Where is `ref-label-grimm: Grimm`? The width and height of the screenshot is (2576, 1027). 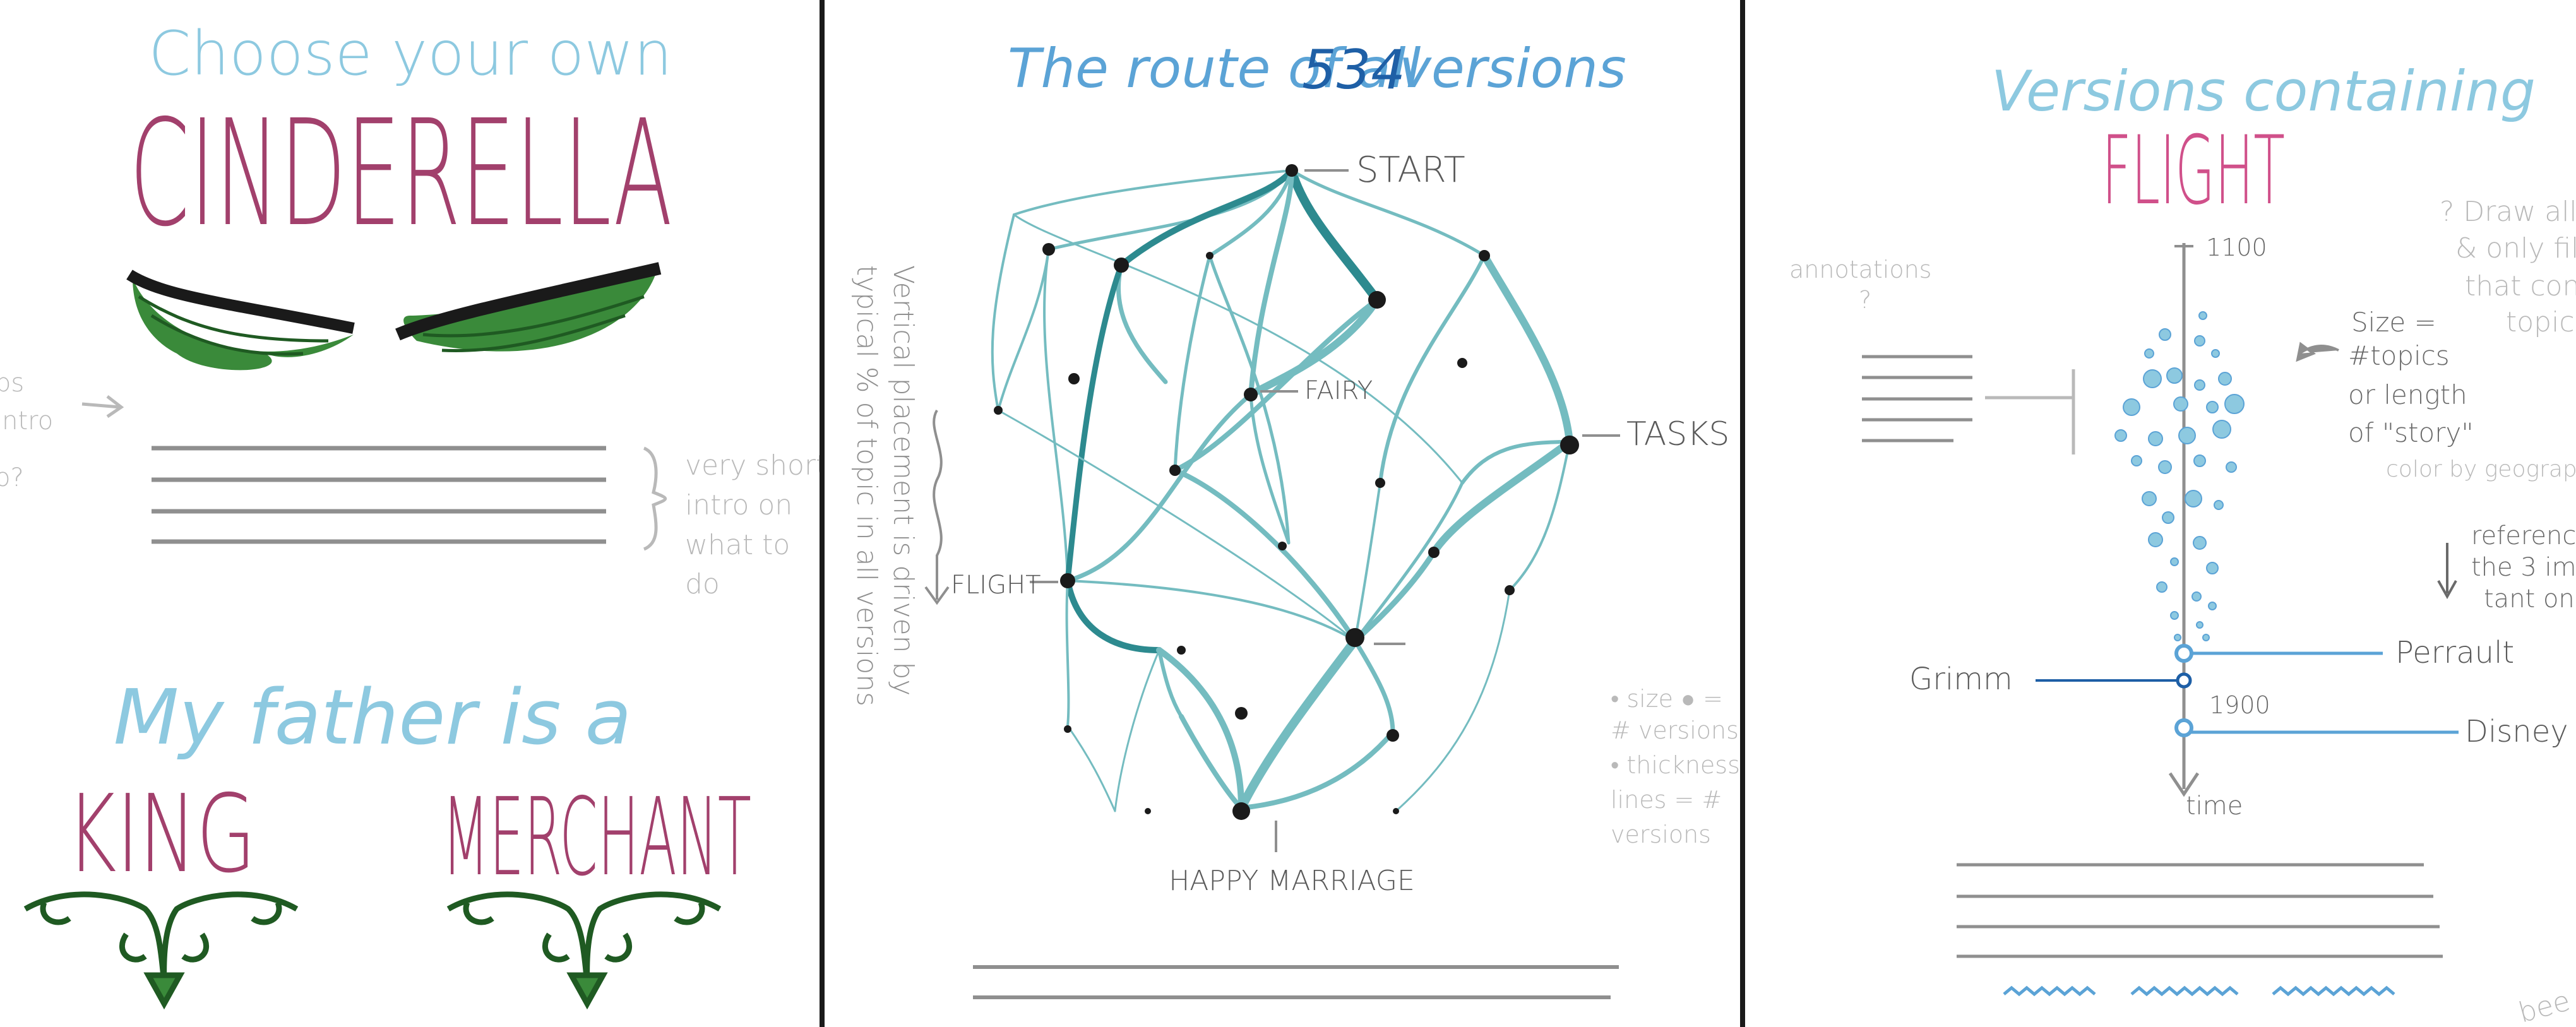
ref-label-grimm: Grimm is located at coordinates (1961, 679).